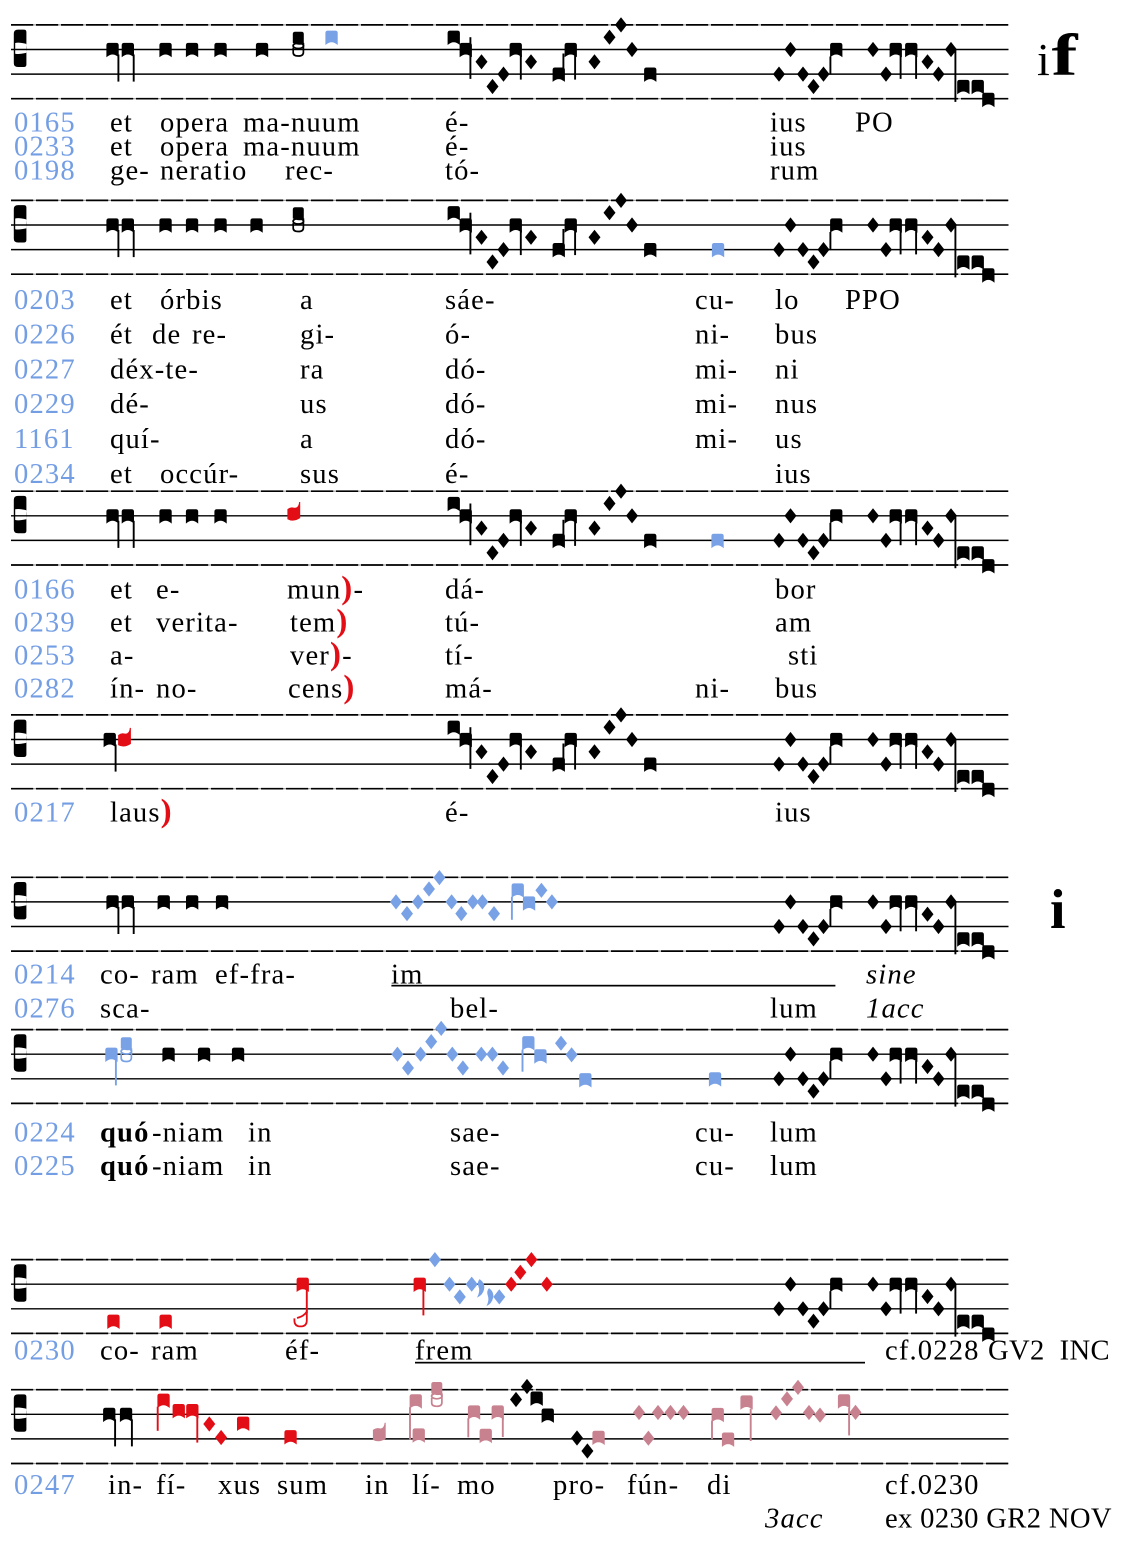 The height and width of the screenshot is (1549, 1137). What do you see at coordinates (45, 404) in the screenshot?
I see `svg-text: 0229` at bounding box center [45, 404].